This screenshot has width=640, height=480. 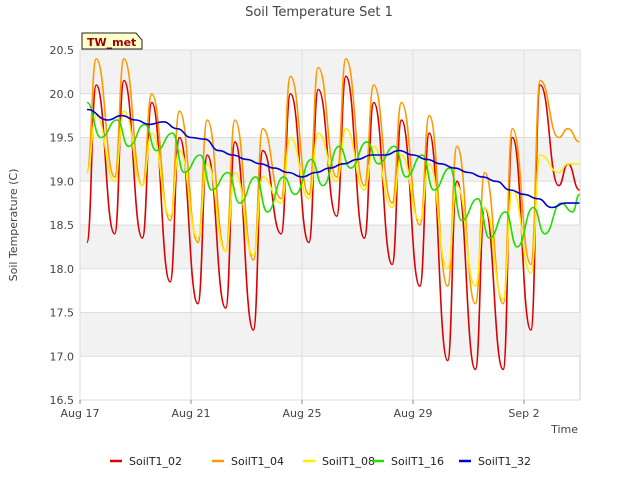 I want to click on legend-label: SoilT1_02, so click(x=155, y=461).